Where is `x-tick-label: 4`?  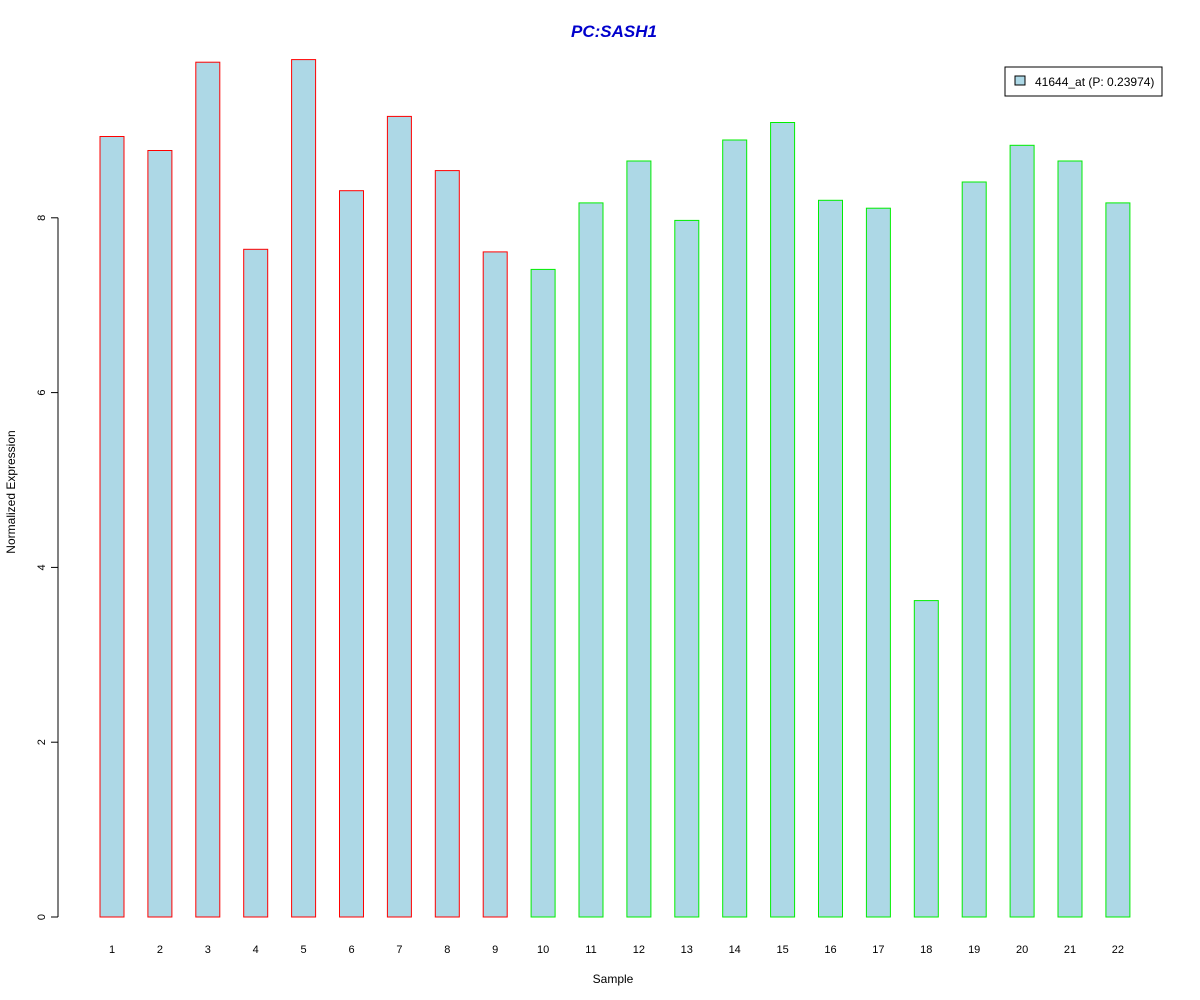
x-tick-label: 4 is located at coordinates (256, 950).